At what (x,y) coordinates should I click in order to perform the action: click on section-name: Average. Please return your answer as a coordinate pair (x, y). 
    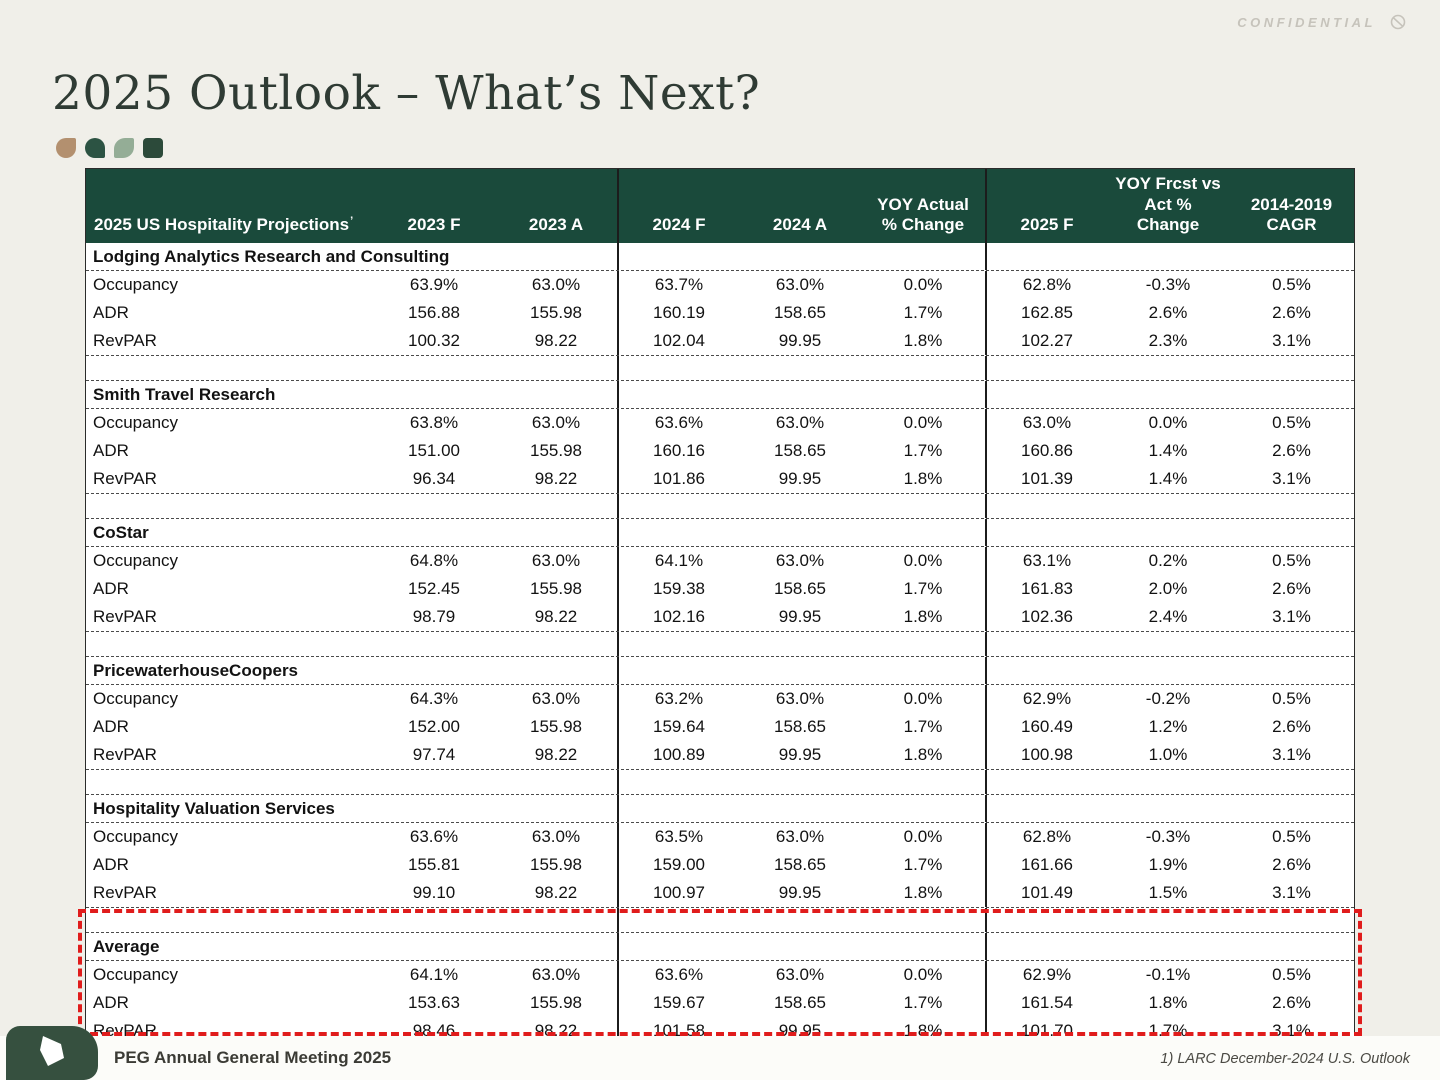
    Looking at the image, I should click on (126, 946).